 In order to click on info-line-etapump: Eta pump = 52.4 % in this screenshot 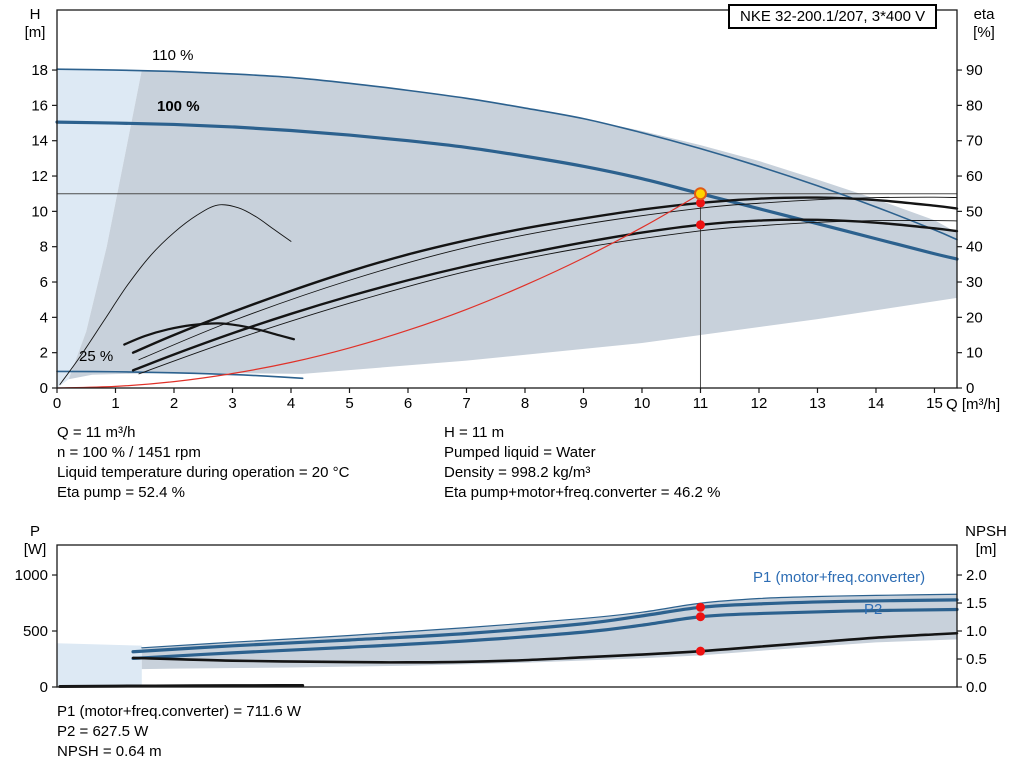, I will do `click(121, 492)`.